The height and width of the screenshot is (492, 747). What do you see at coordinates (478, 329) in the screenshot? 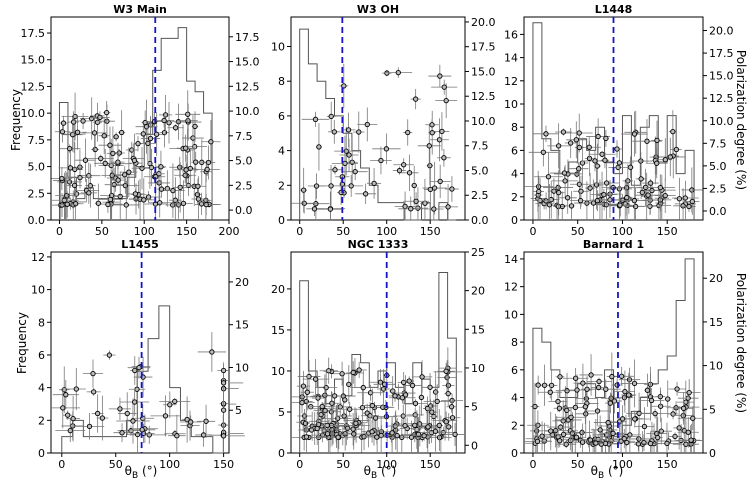
I see `panel5-ytick-right-label: 15` at bounding box center [478, 329].